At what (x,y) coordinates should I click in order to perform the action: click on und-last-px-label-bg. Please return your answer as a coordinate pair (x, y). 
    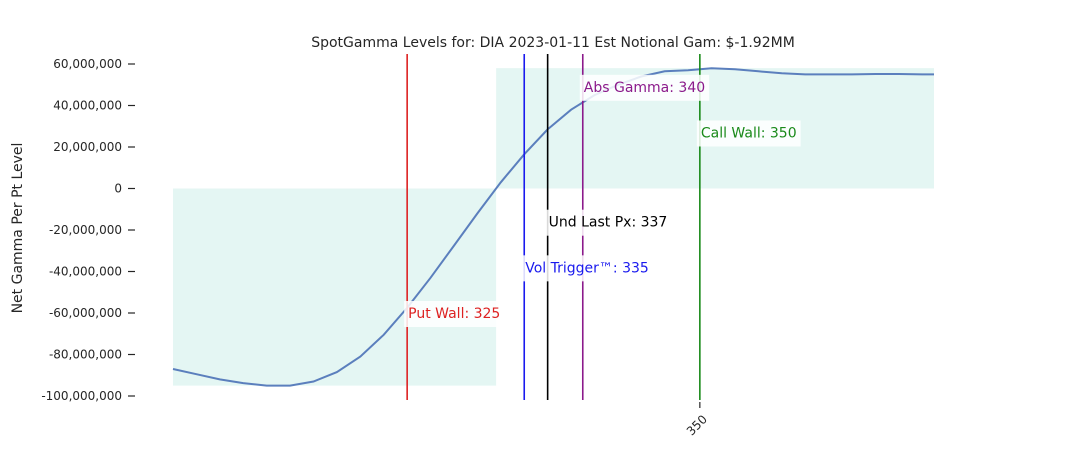
    Looking at the image, I should click on (608, 222).